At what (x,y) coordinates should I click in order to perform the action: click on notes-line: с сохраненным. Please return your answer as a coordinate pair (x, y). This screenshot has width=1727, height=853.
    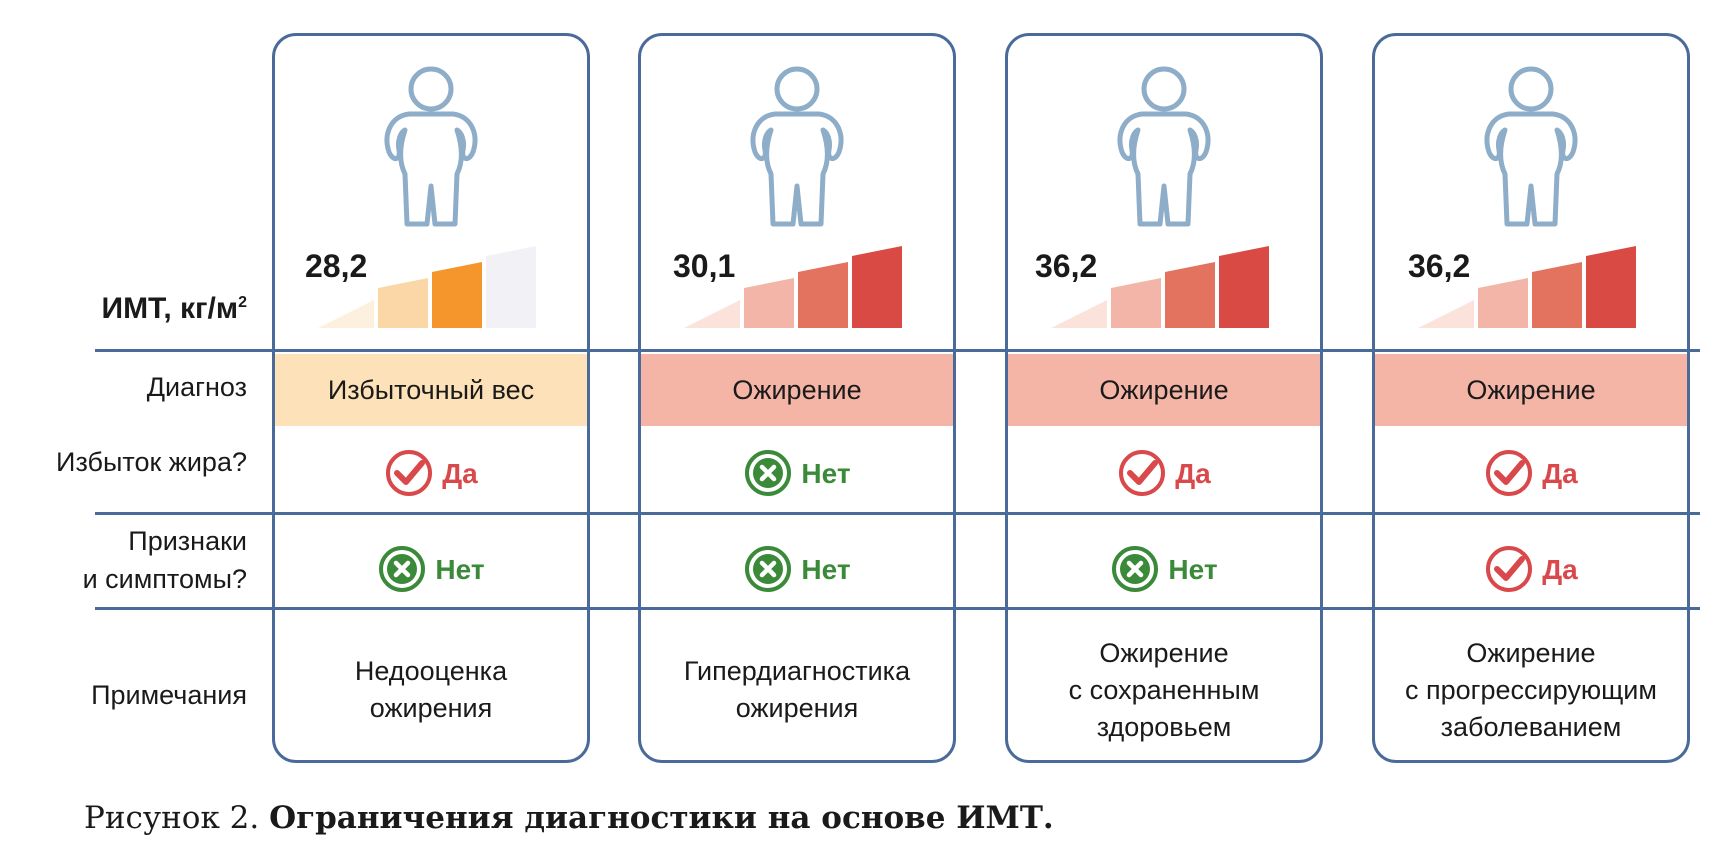
    Looking at the image, I should click on (1164, 689).